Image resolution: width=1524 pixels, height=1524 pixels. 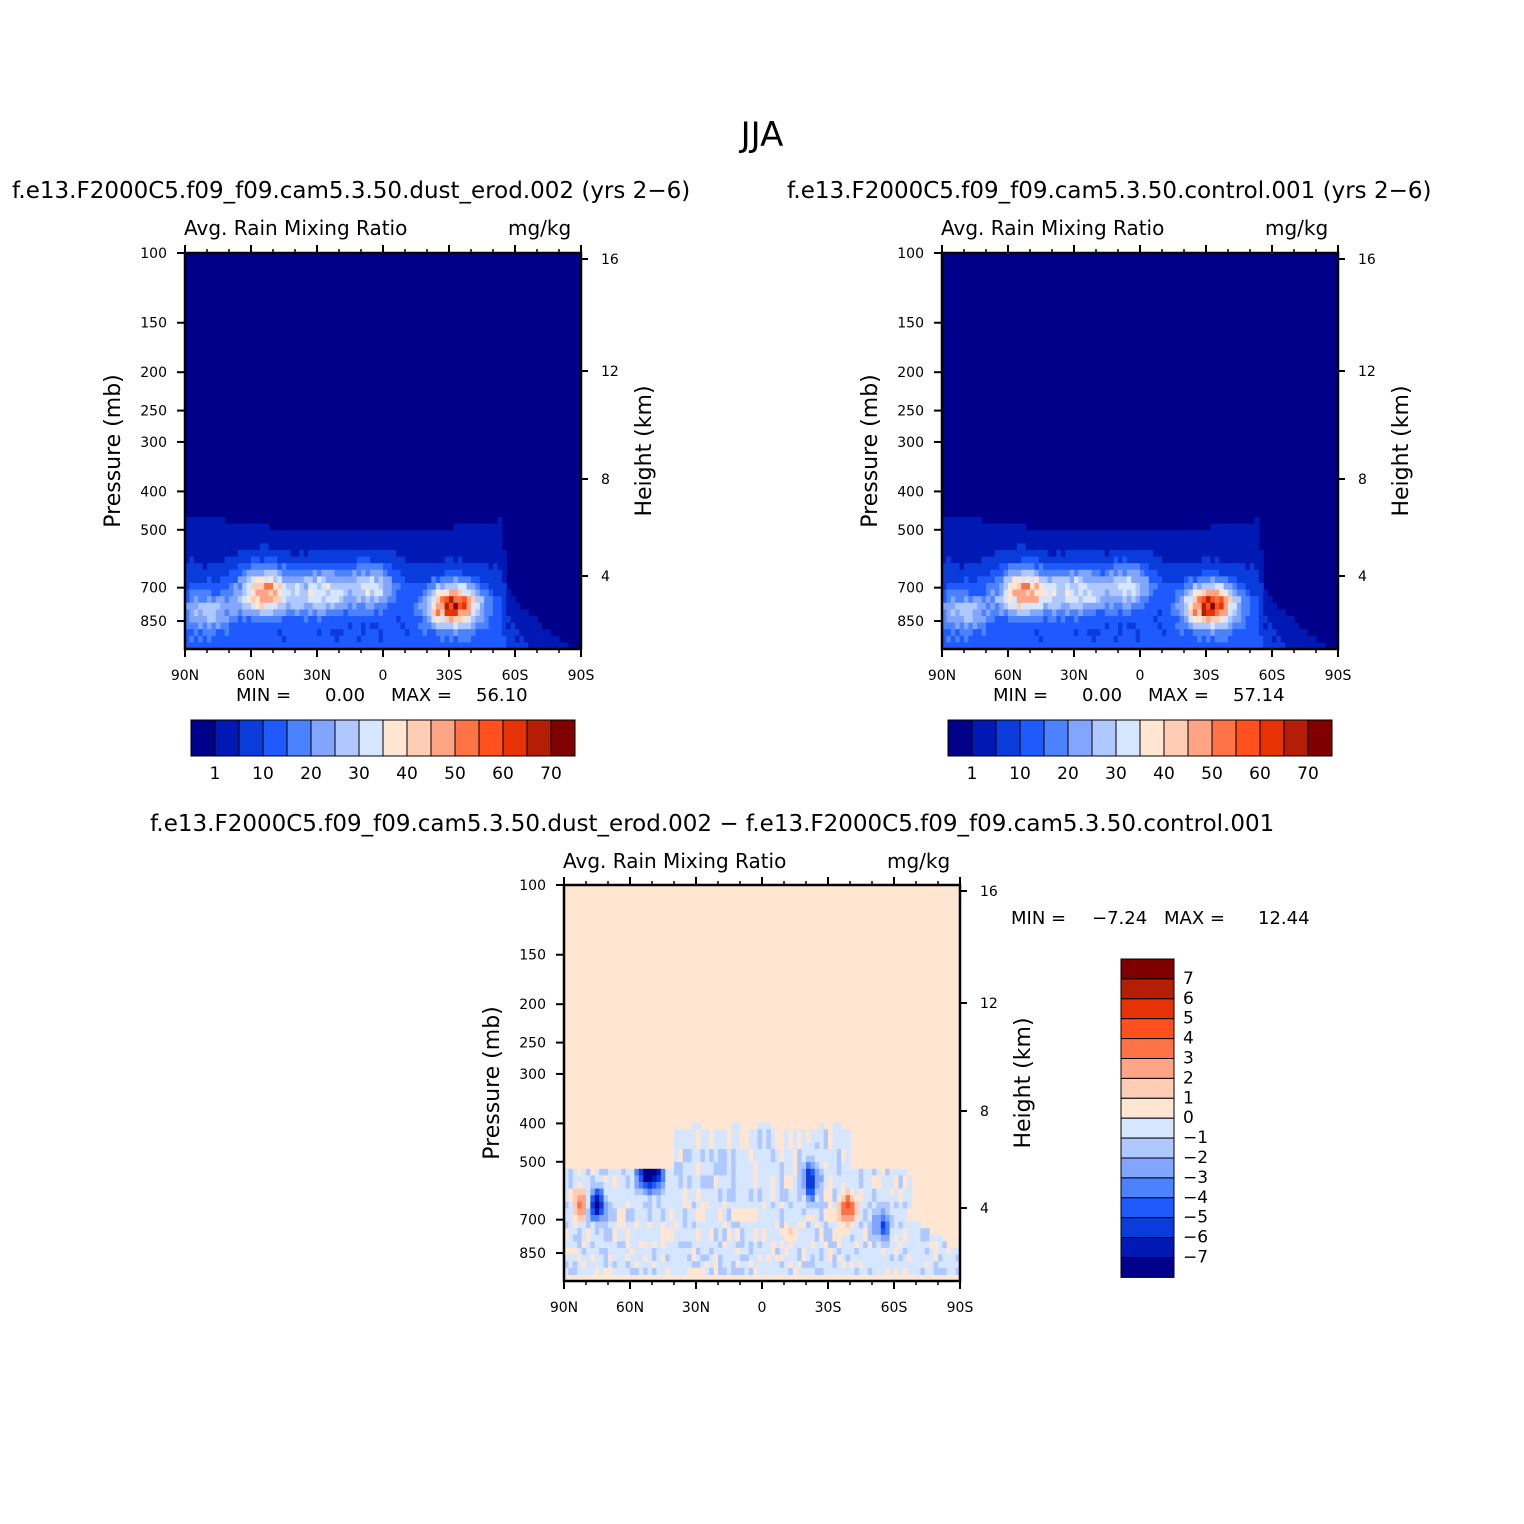 I want to click on p1-ytick-label: 100, so click(x=153, y=254).